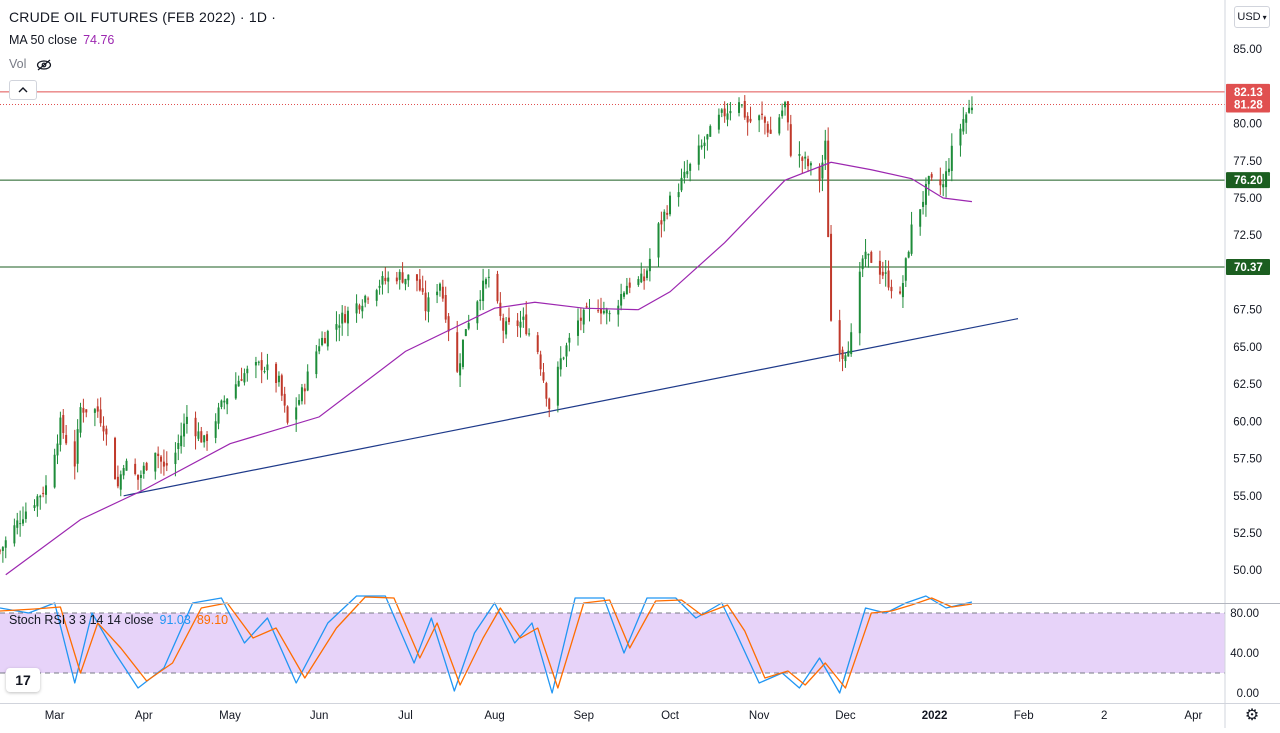 The width and height of the screenshot is (1280, 733). What do you see at coordinates (486, 642) in the screenshot?
I see `stoch-d-line` at bounding box center [486, 642].